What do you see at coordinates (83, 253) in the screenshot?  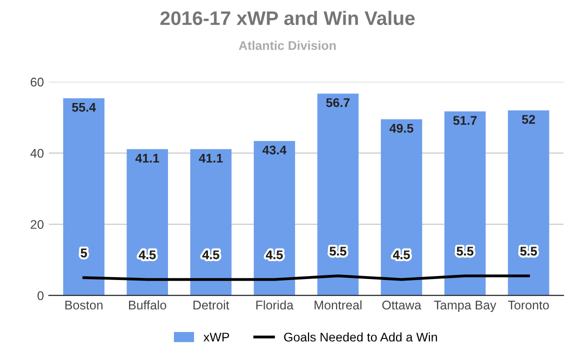 I see `data-label: 5` at bounding box center [83, 253].